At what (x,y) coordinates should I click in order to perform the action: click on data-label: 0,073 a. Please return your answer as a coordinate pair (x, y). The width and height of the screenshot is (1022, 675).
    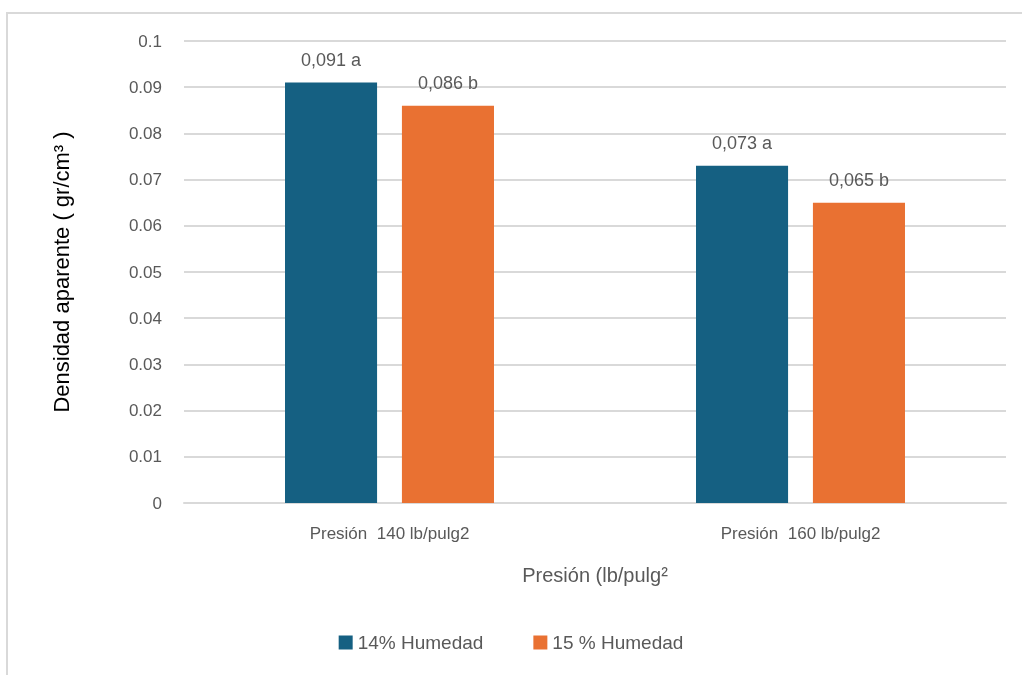
    Looking at the image, I should click on (743, 142).